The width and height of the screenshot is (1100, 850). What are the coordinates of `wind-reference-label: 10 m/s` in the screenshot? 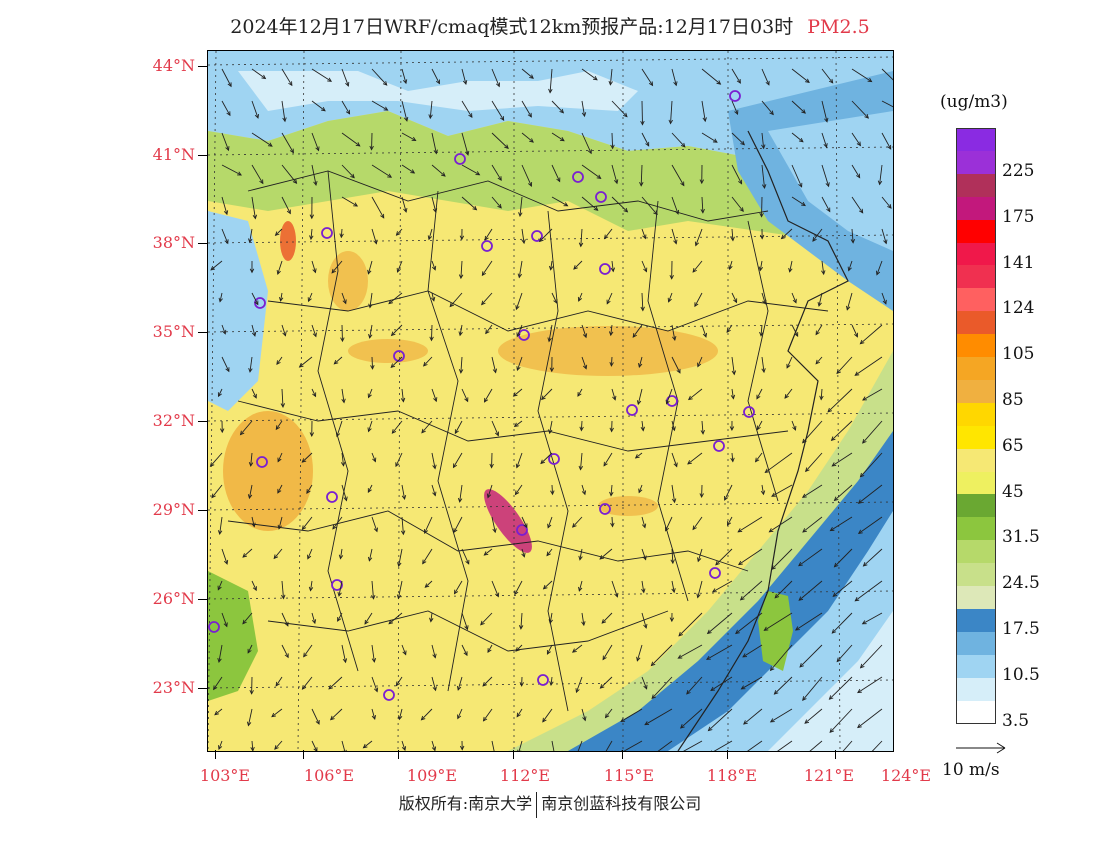 It's located at (971, 770).